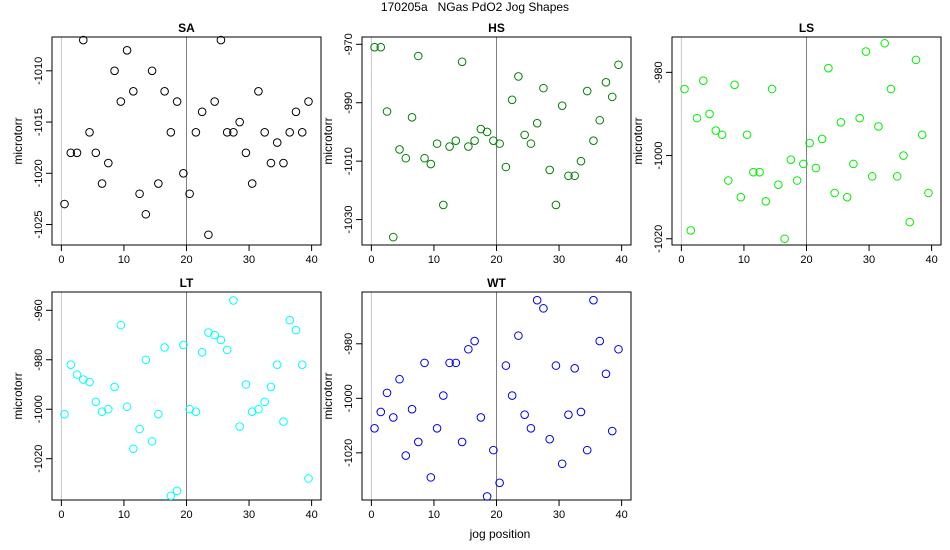 Image resolution: width=950 pixels, height=550 pixels. What do you see at coordinates (476, 398) in the screenshot?
I see `panel-wt: WT 0 10 20 30 40 -1020 -1000 -980 microtorr` at bounding box center [476, 398].